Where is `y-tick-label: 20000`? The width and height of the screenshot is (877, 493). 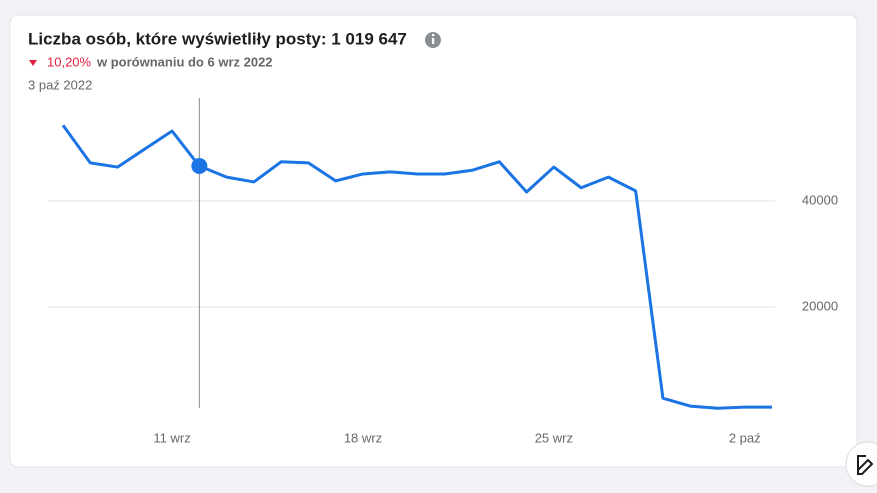
y-tick-label: 20000 is located at coordinates (820, 305).